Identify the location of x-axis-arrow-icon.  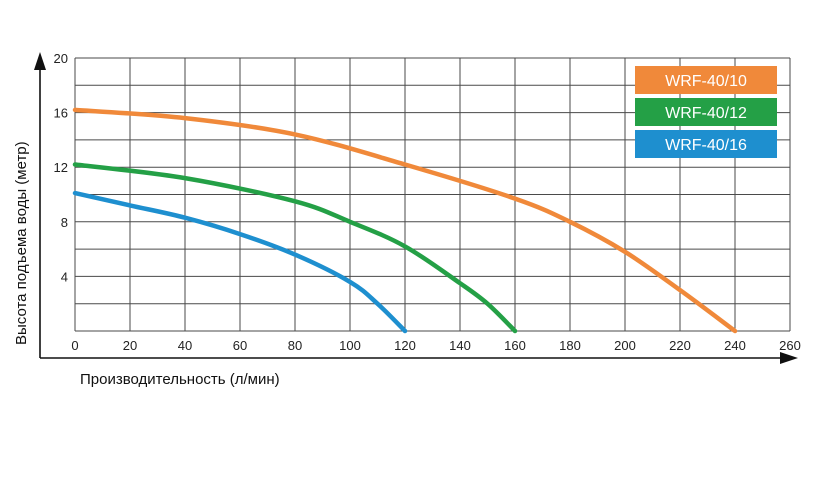
(789, 358).